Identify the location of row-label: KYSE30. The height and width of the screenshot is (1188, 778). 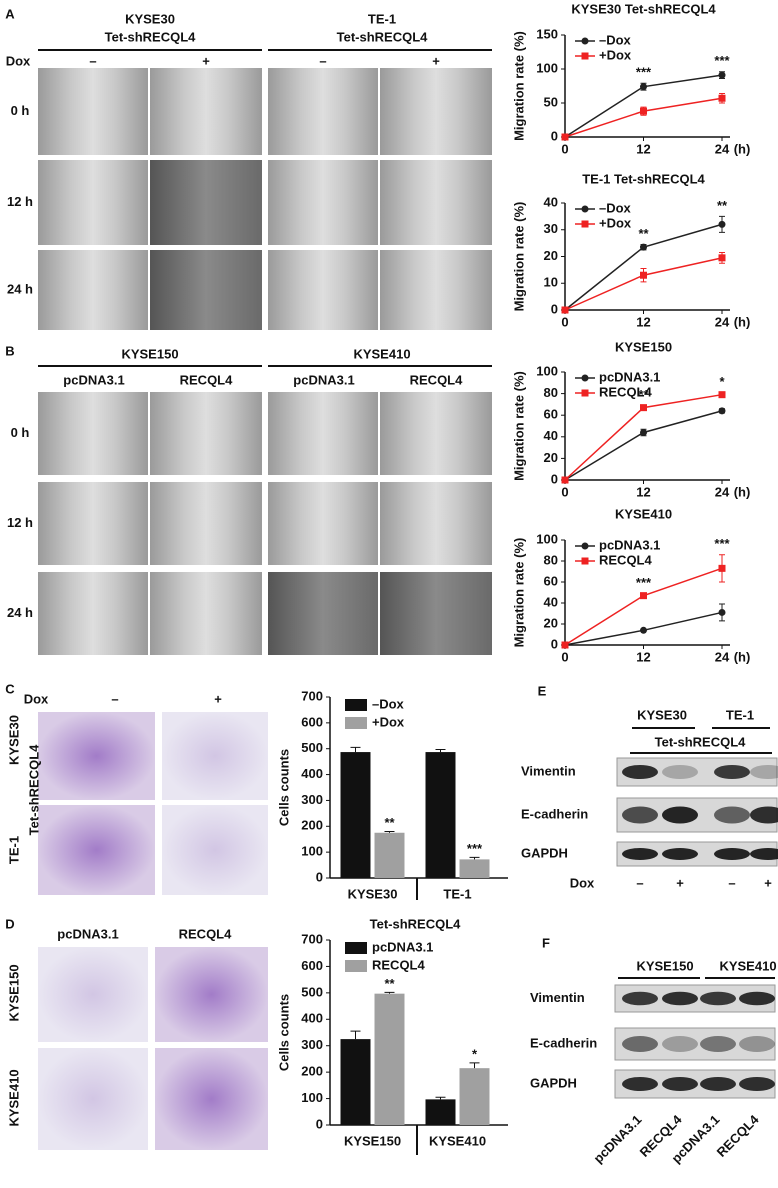
(13, 740).